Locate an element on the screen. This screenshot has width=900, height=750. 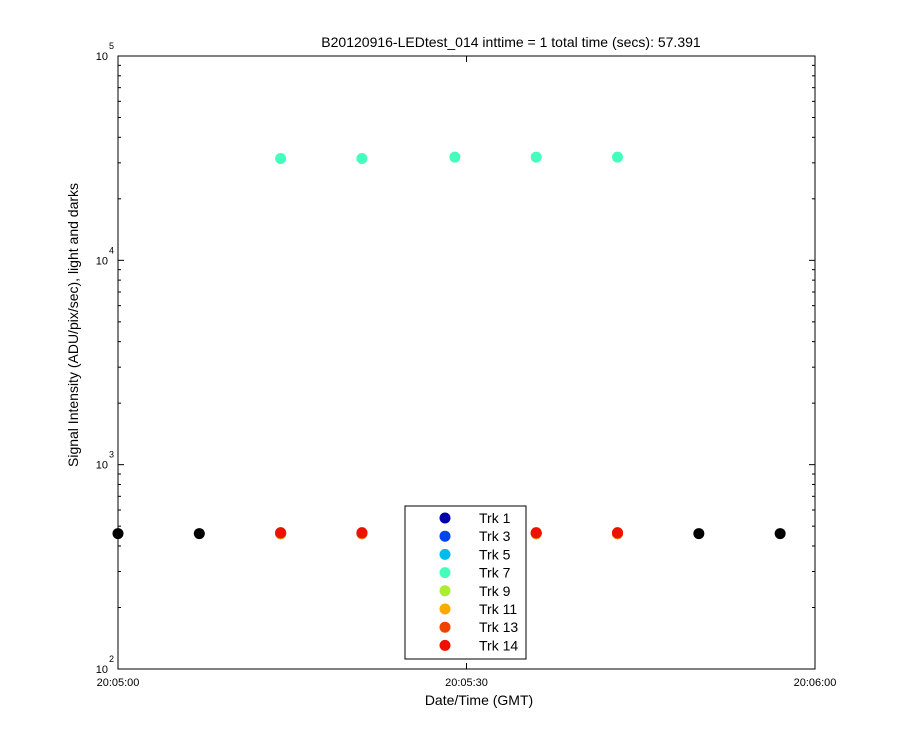
x-axis-label: Date/Time (GMT) is located at coordinates (479, 700).